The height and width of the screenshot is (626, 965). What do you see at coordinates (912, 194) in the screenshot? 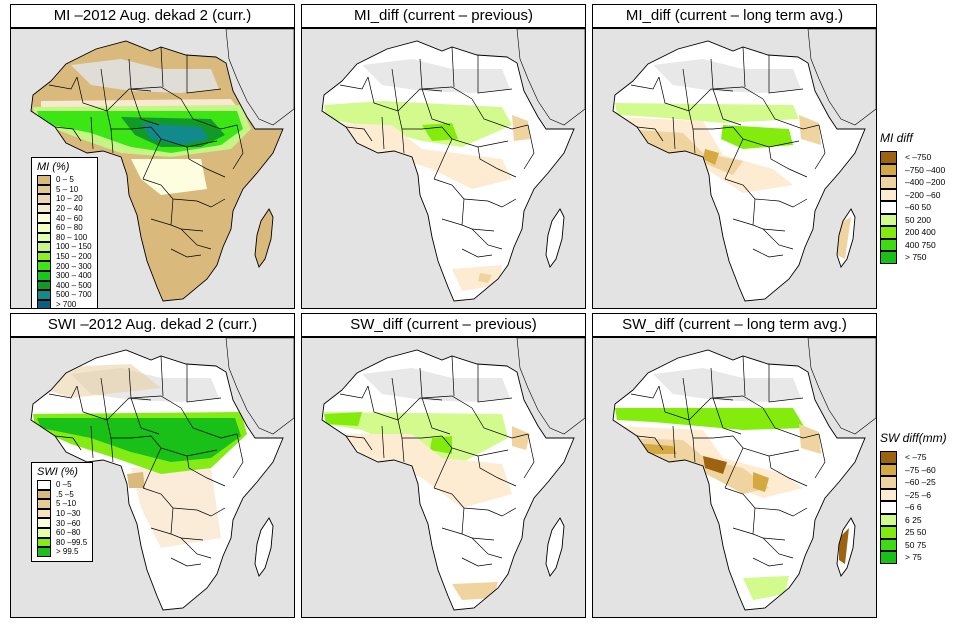
I see `legend-item: –200 –60` at bounding box center [912, 194].